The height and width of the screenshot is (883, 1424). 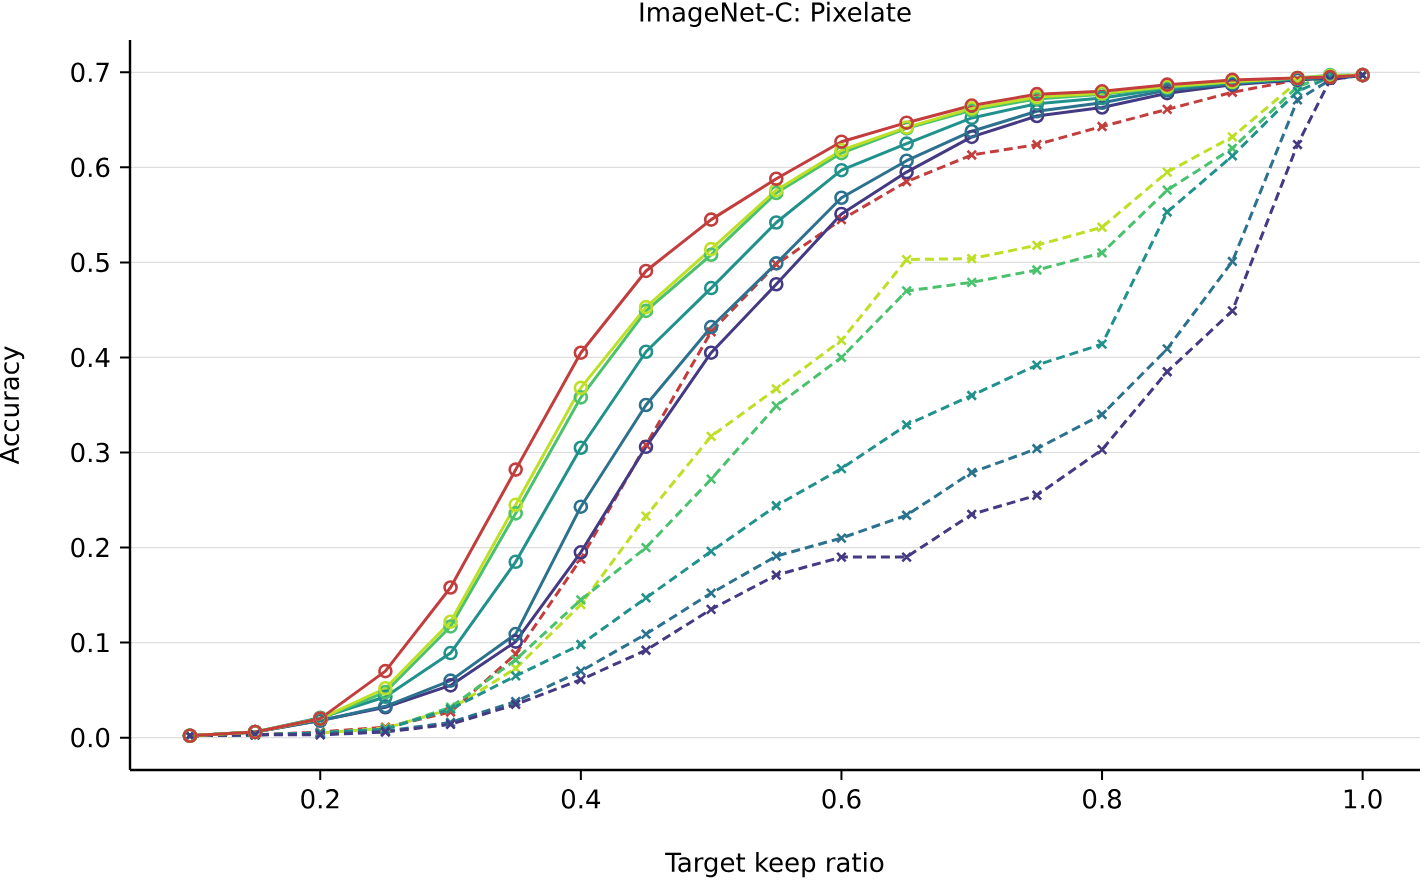 I want to click on y-tick-label: 0.2, so click(x=90, y=547).